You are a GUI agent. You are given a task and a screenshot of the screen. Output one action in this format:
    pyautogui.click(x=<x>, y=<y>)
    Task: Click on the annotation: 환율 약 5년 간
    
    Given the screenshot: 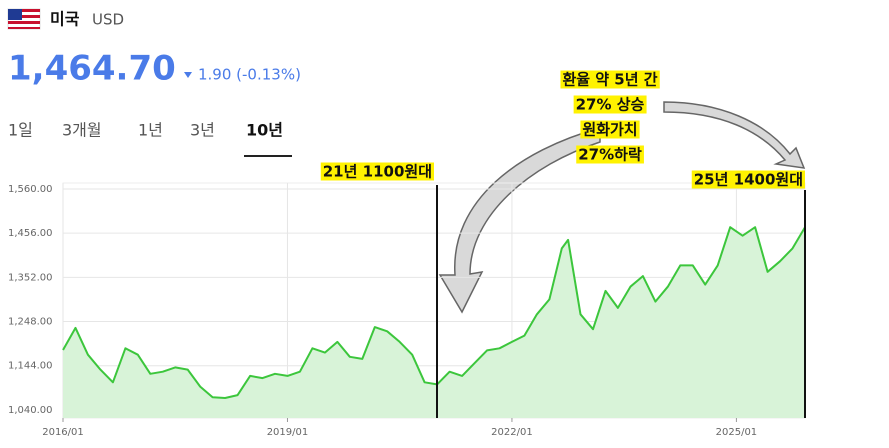 What is the action you would take?
    pyautogui.click(x=609, y=80)
    